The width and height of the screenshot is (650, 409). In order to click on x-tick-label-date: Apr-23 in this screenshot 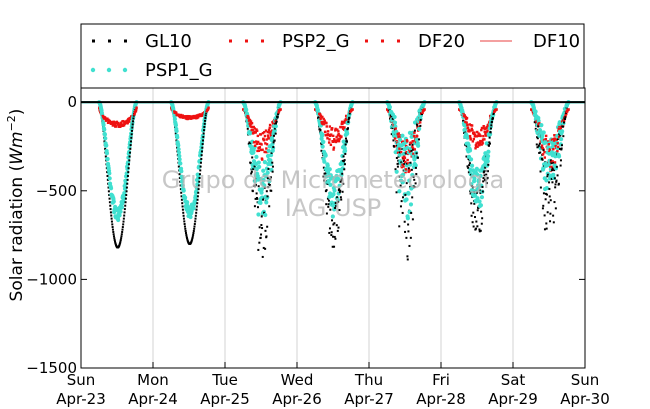, I will do `click(81, 399)`.